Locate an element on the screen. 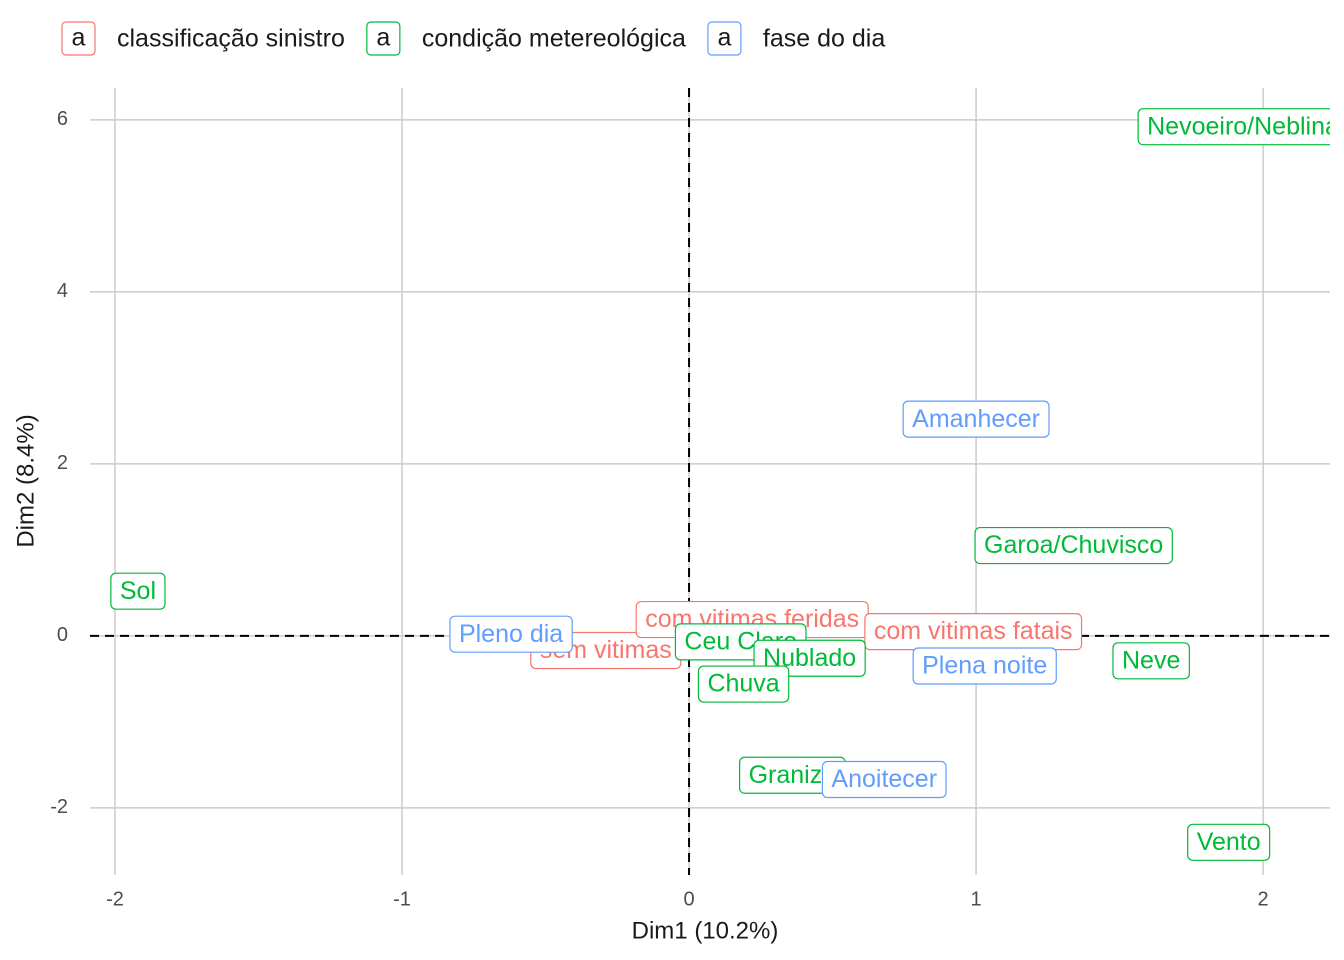  x-tick-label: -1 is located at coordinates (402, 899).